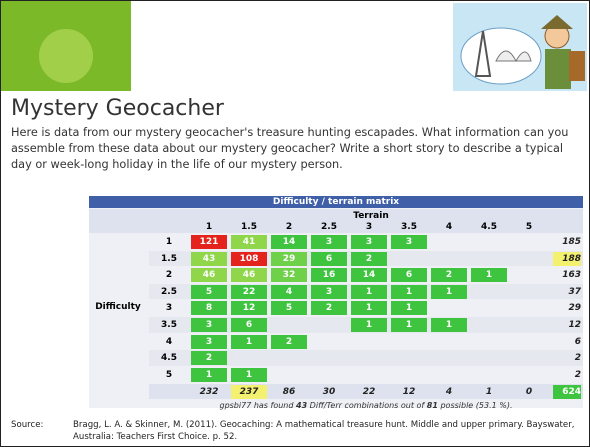 The width and height of the screenshot is (590, 447). Describe the element at coordinates (209, 392) in the screenshot. I see `column-total: 232` at that location.